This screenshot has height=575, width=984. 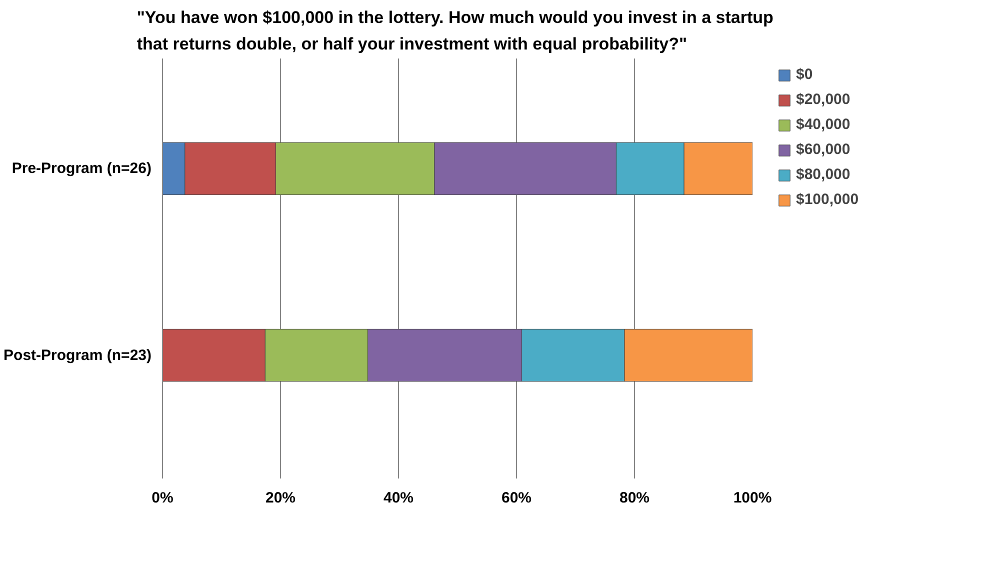 I want to click on legend-label: $60,000, so click(x=823, y=149).